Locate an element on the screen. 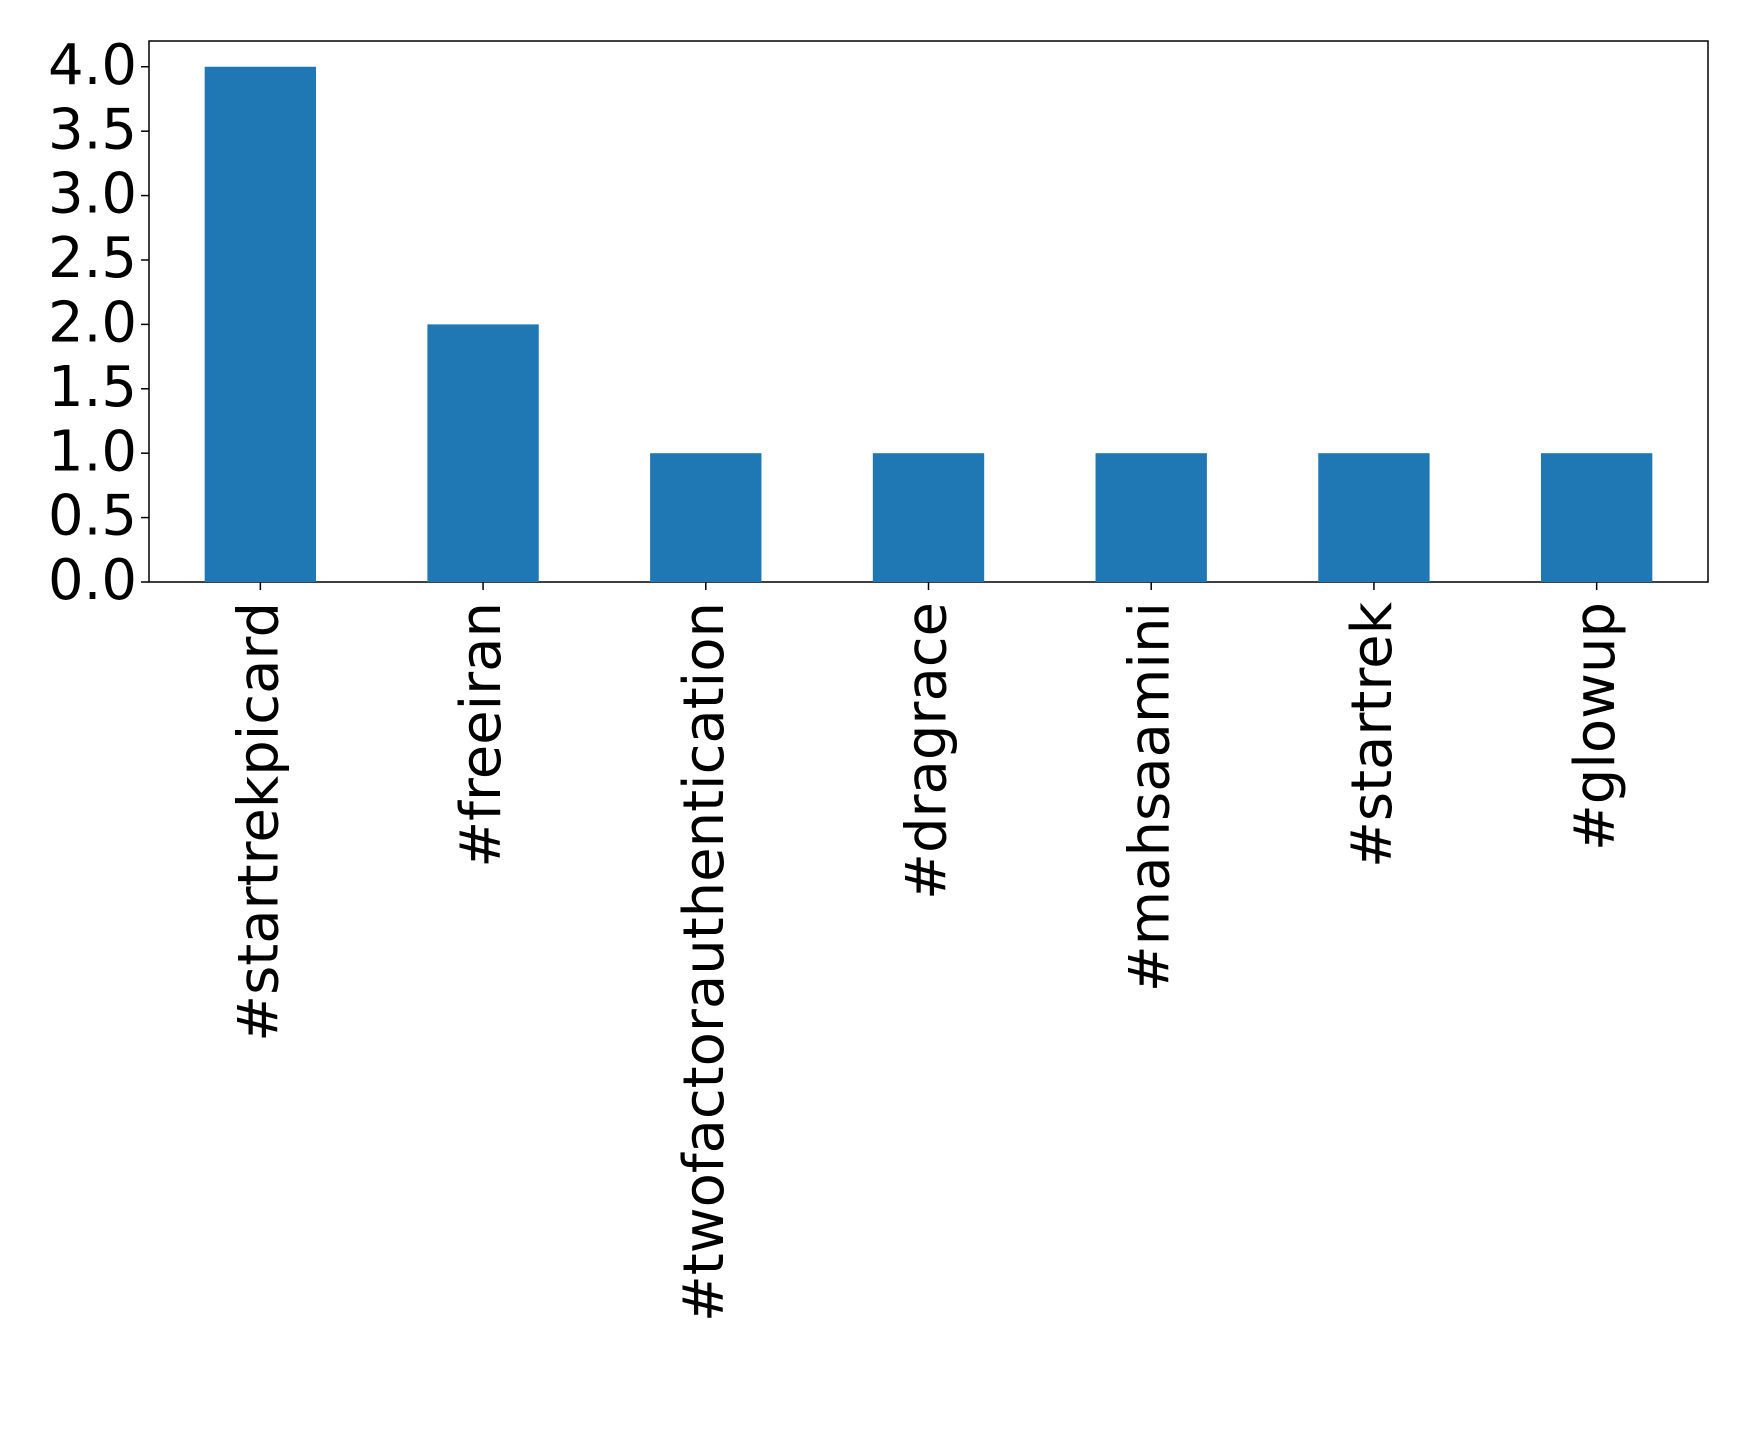 Image resolution: width=1739 pixels, height=1432 pixels. y-tick-label: 4.0 is located at coordinates (92, 65).